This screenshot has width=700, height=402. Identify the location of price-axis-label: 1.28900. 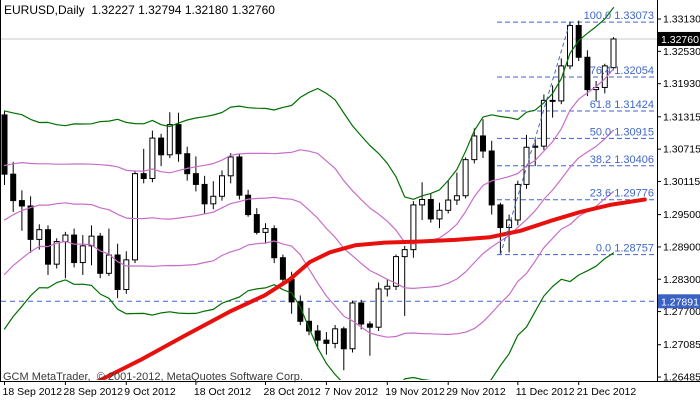
(681, 247).